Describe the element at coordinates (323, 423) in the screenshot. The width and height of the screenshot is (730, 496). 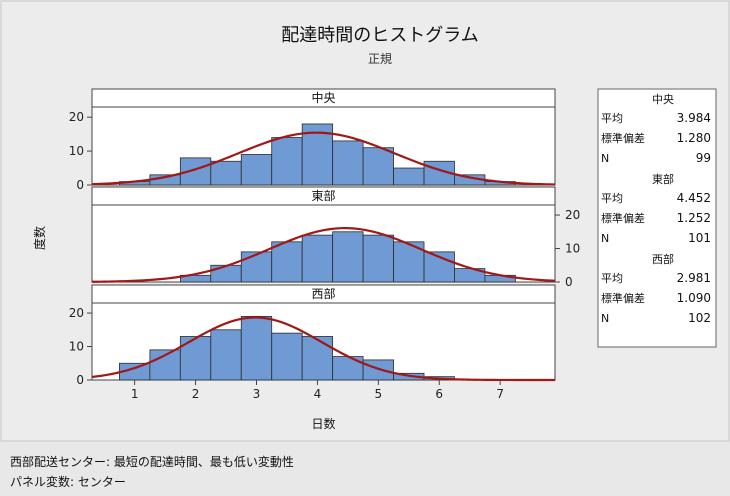
I see `x-axis-label: 日数` at that location.